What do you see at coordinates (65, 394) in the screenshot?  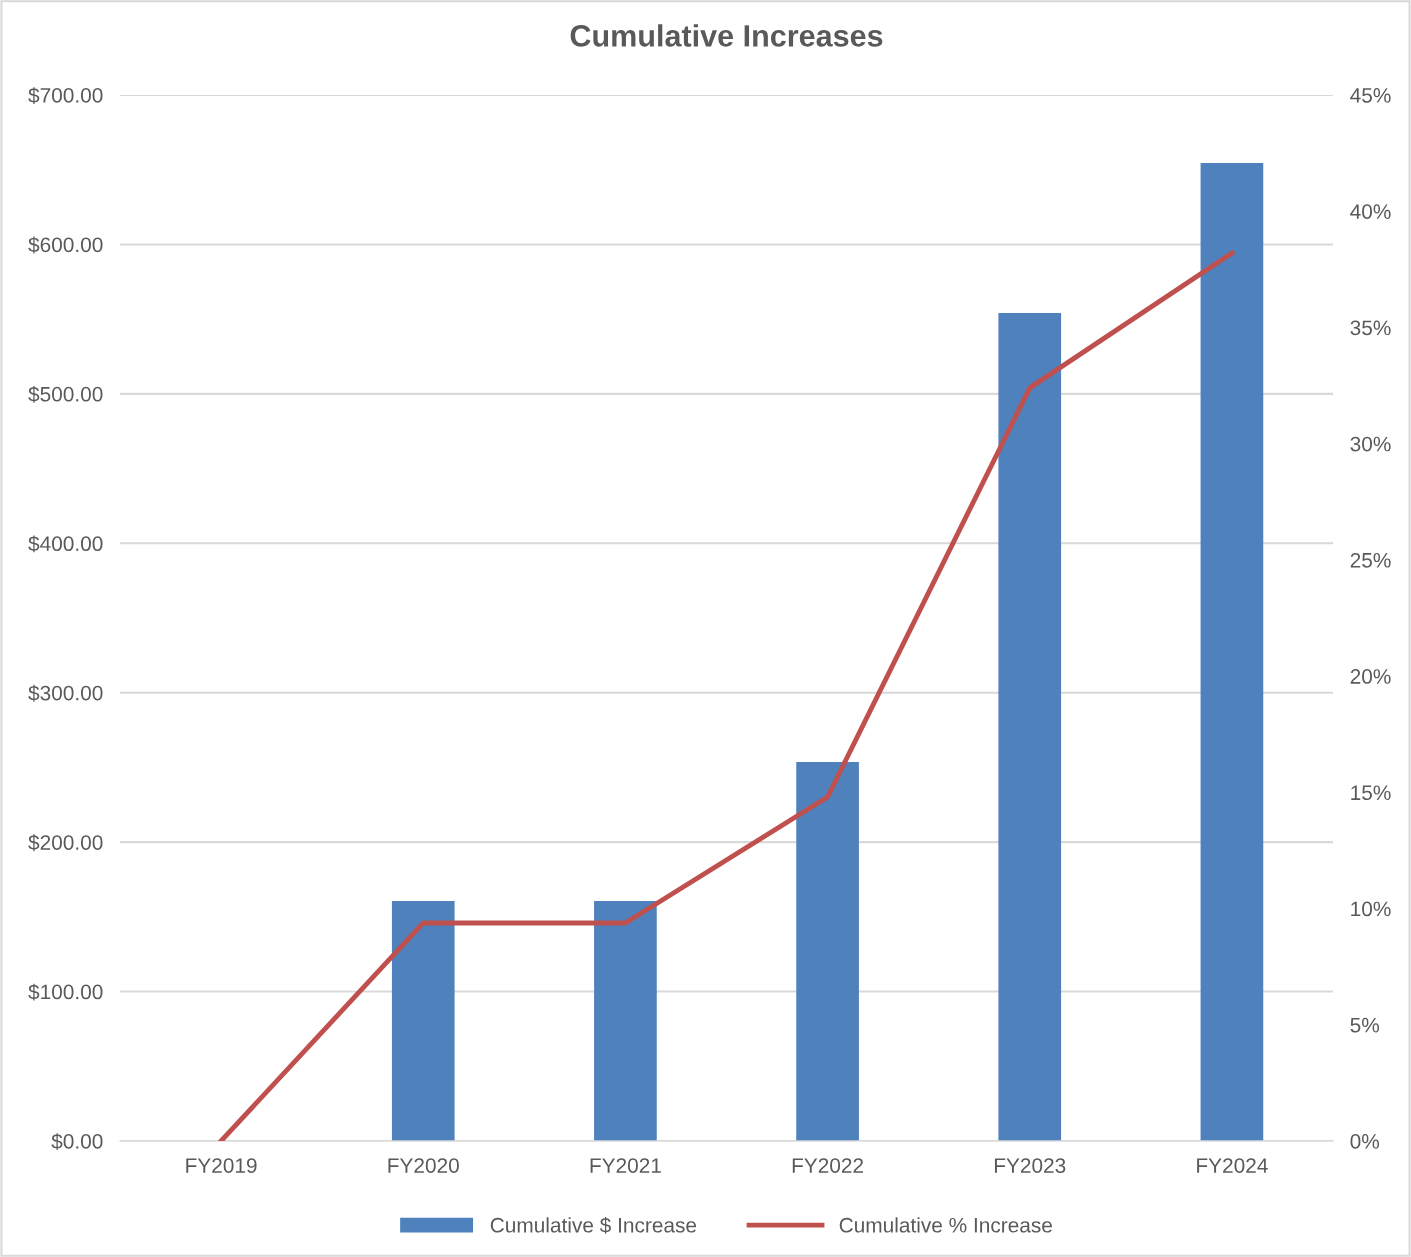 I see `y-tick-label: $500.00` at bounding box center [65, 394].